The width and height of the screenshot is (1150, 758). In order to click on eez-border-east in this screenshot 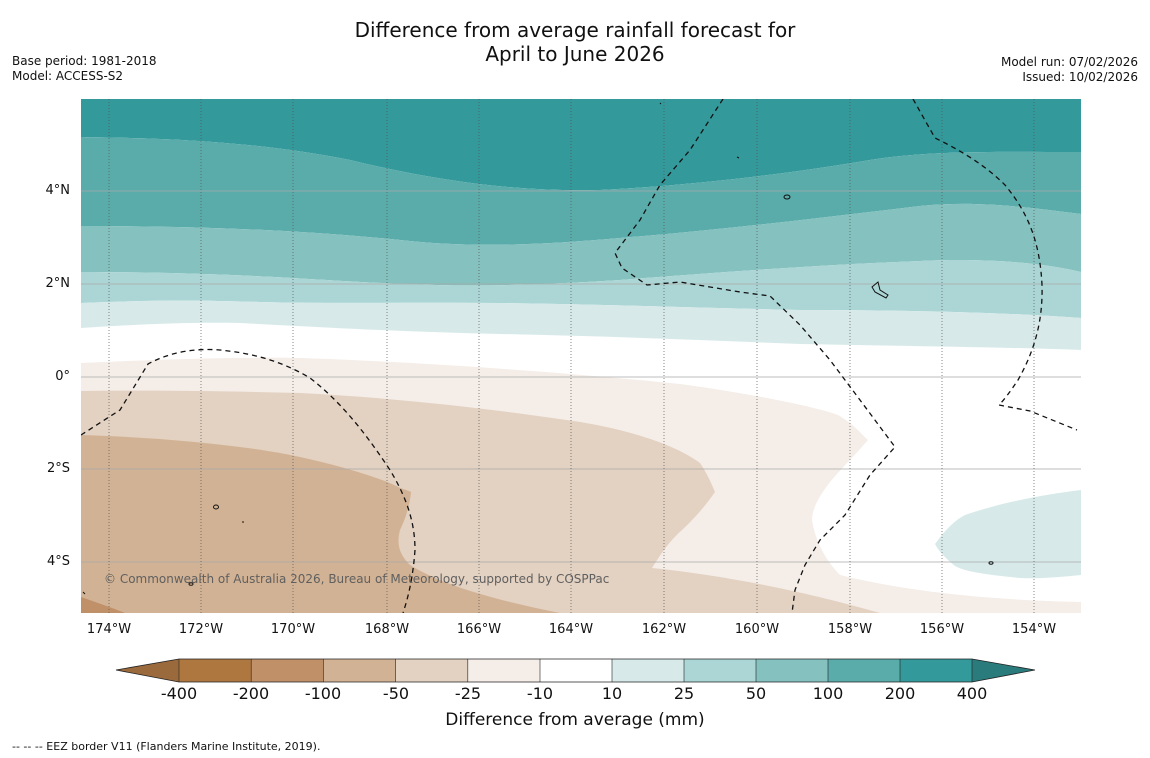, I will do `click(995, 265)`.